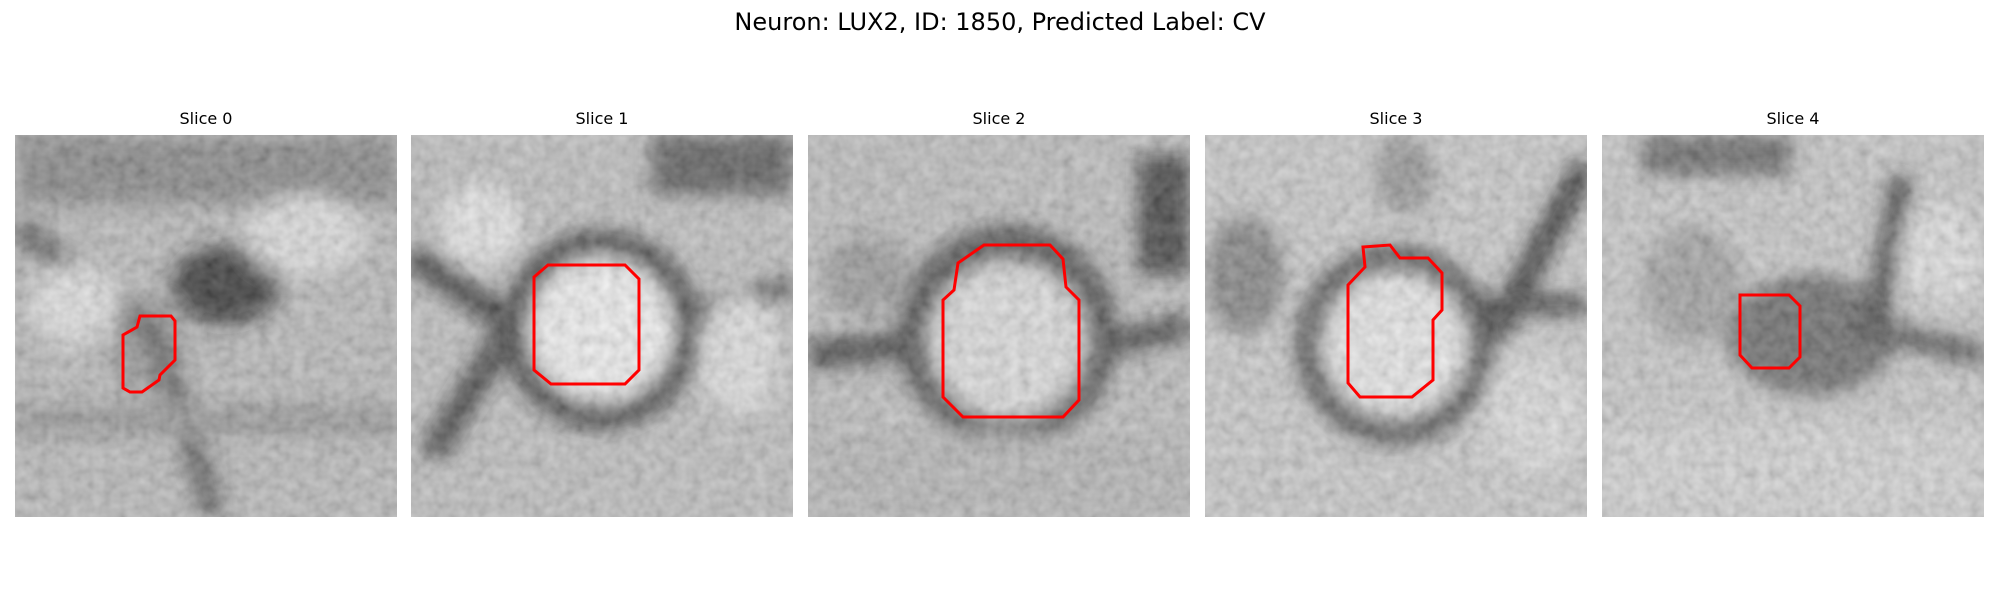  I want to click on slice-panel-2: Slice 2, so click(999, 313).